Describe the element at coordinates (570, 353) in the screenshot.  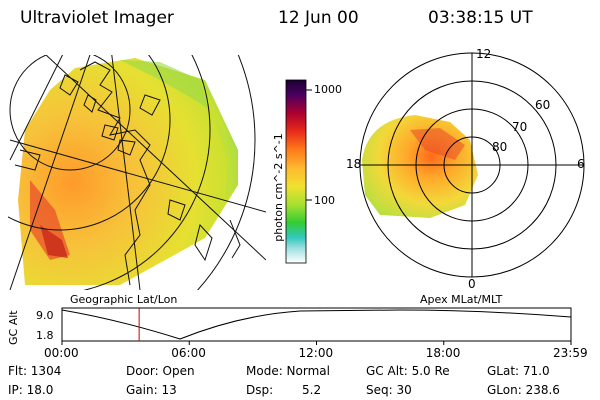
I see `altitude-xtick-label: 23:59` at that location.